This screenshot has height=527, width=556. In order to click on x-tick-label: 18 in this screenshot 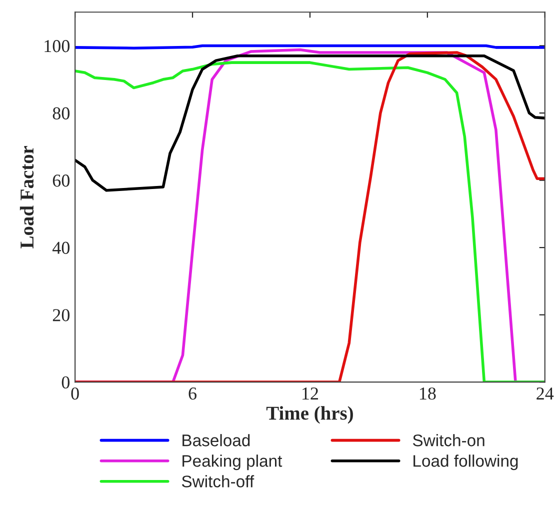, I will do `click(428, 393)`.